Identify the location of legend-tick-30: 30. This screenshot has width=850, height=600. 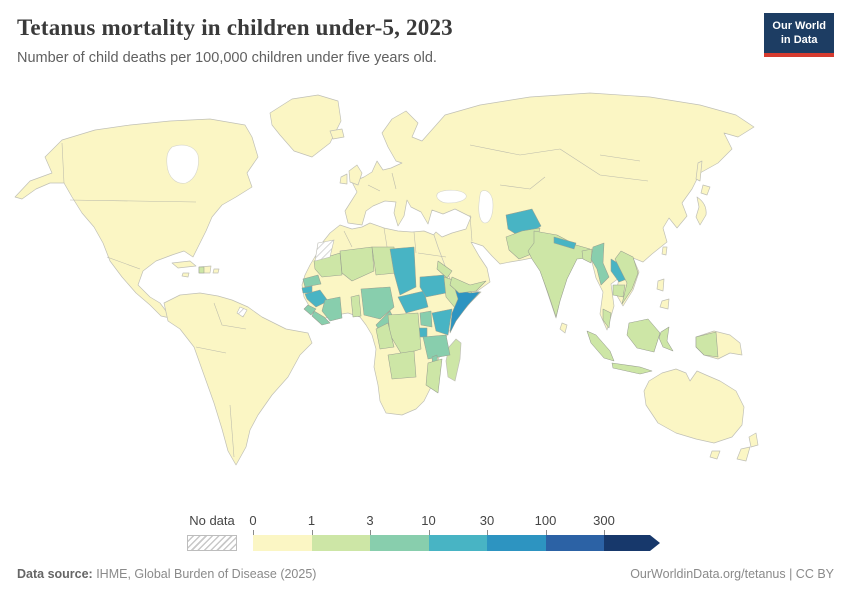
(487, 520).